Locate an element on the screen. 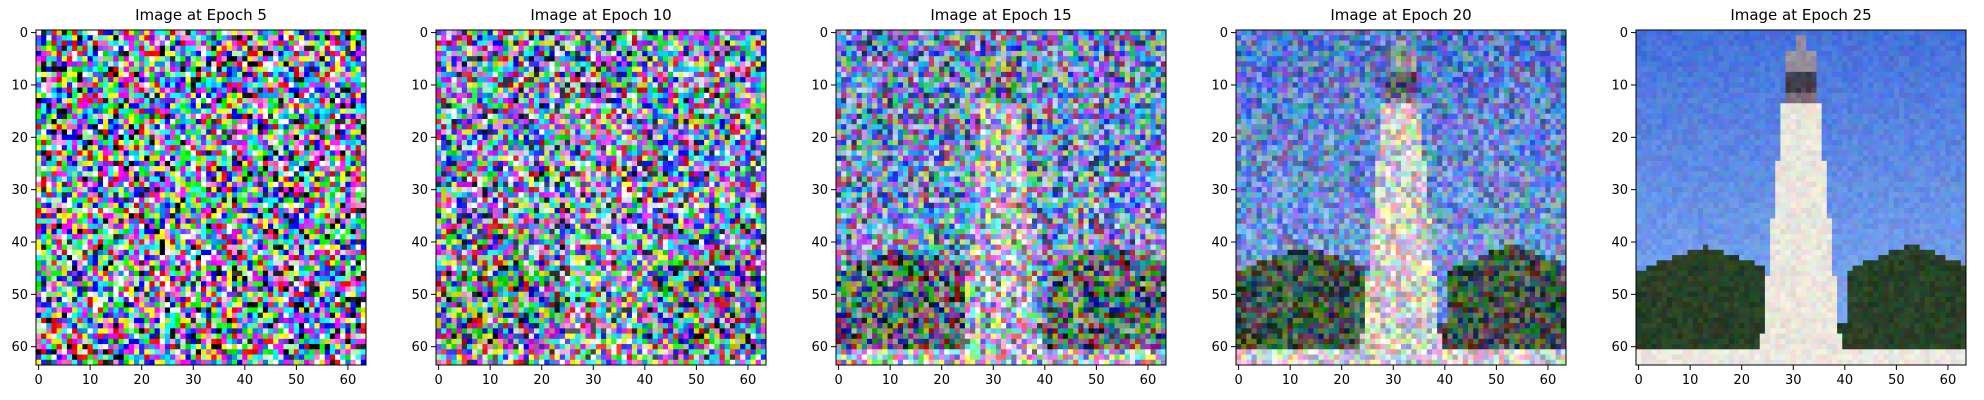 This screenshot has width=1984, height=400. panel-title: Image at Epoch 25 is located at coordinates (1800, 15).